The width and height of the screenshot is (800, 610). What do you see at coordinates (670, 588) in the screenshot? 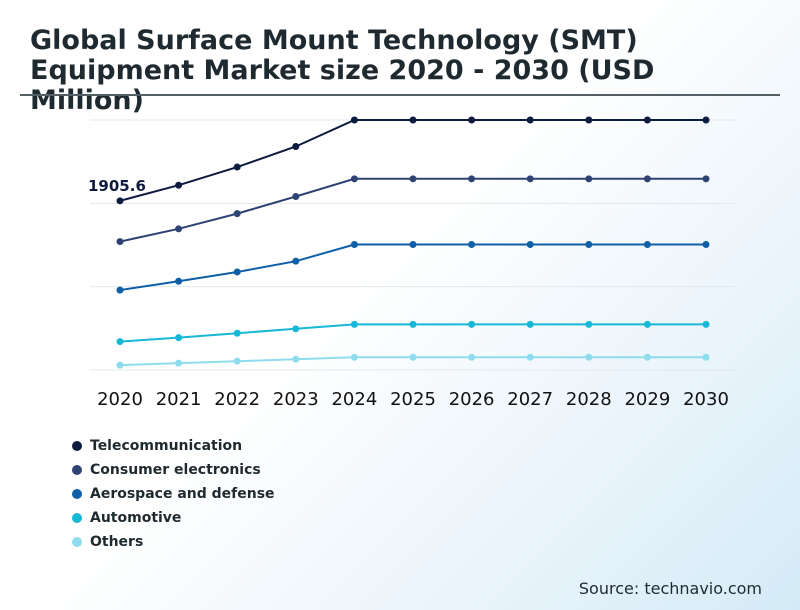
I see `source-note: Source: technavio.com` at bounding box center [670, 588].